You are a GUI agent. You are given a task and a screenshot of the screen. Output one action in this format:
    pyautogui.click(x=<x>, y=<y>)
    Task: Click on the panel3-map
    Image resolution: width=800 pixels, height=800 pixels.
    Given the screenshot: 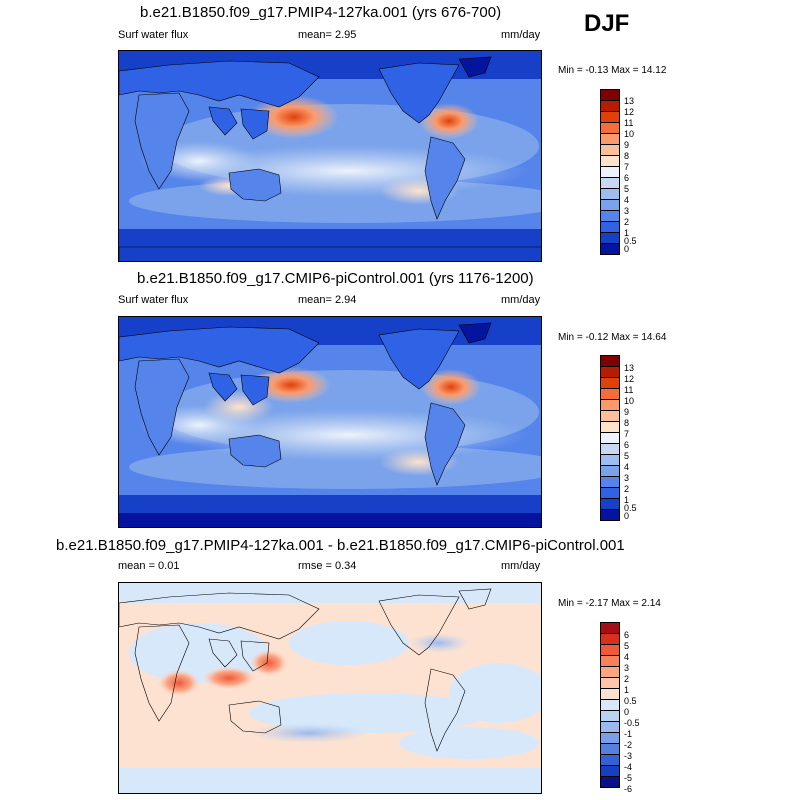 What is the action you would take?
    pyautogui.click(x=330, y=688)
    